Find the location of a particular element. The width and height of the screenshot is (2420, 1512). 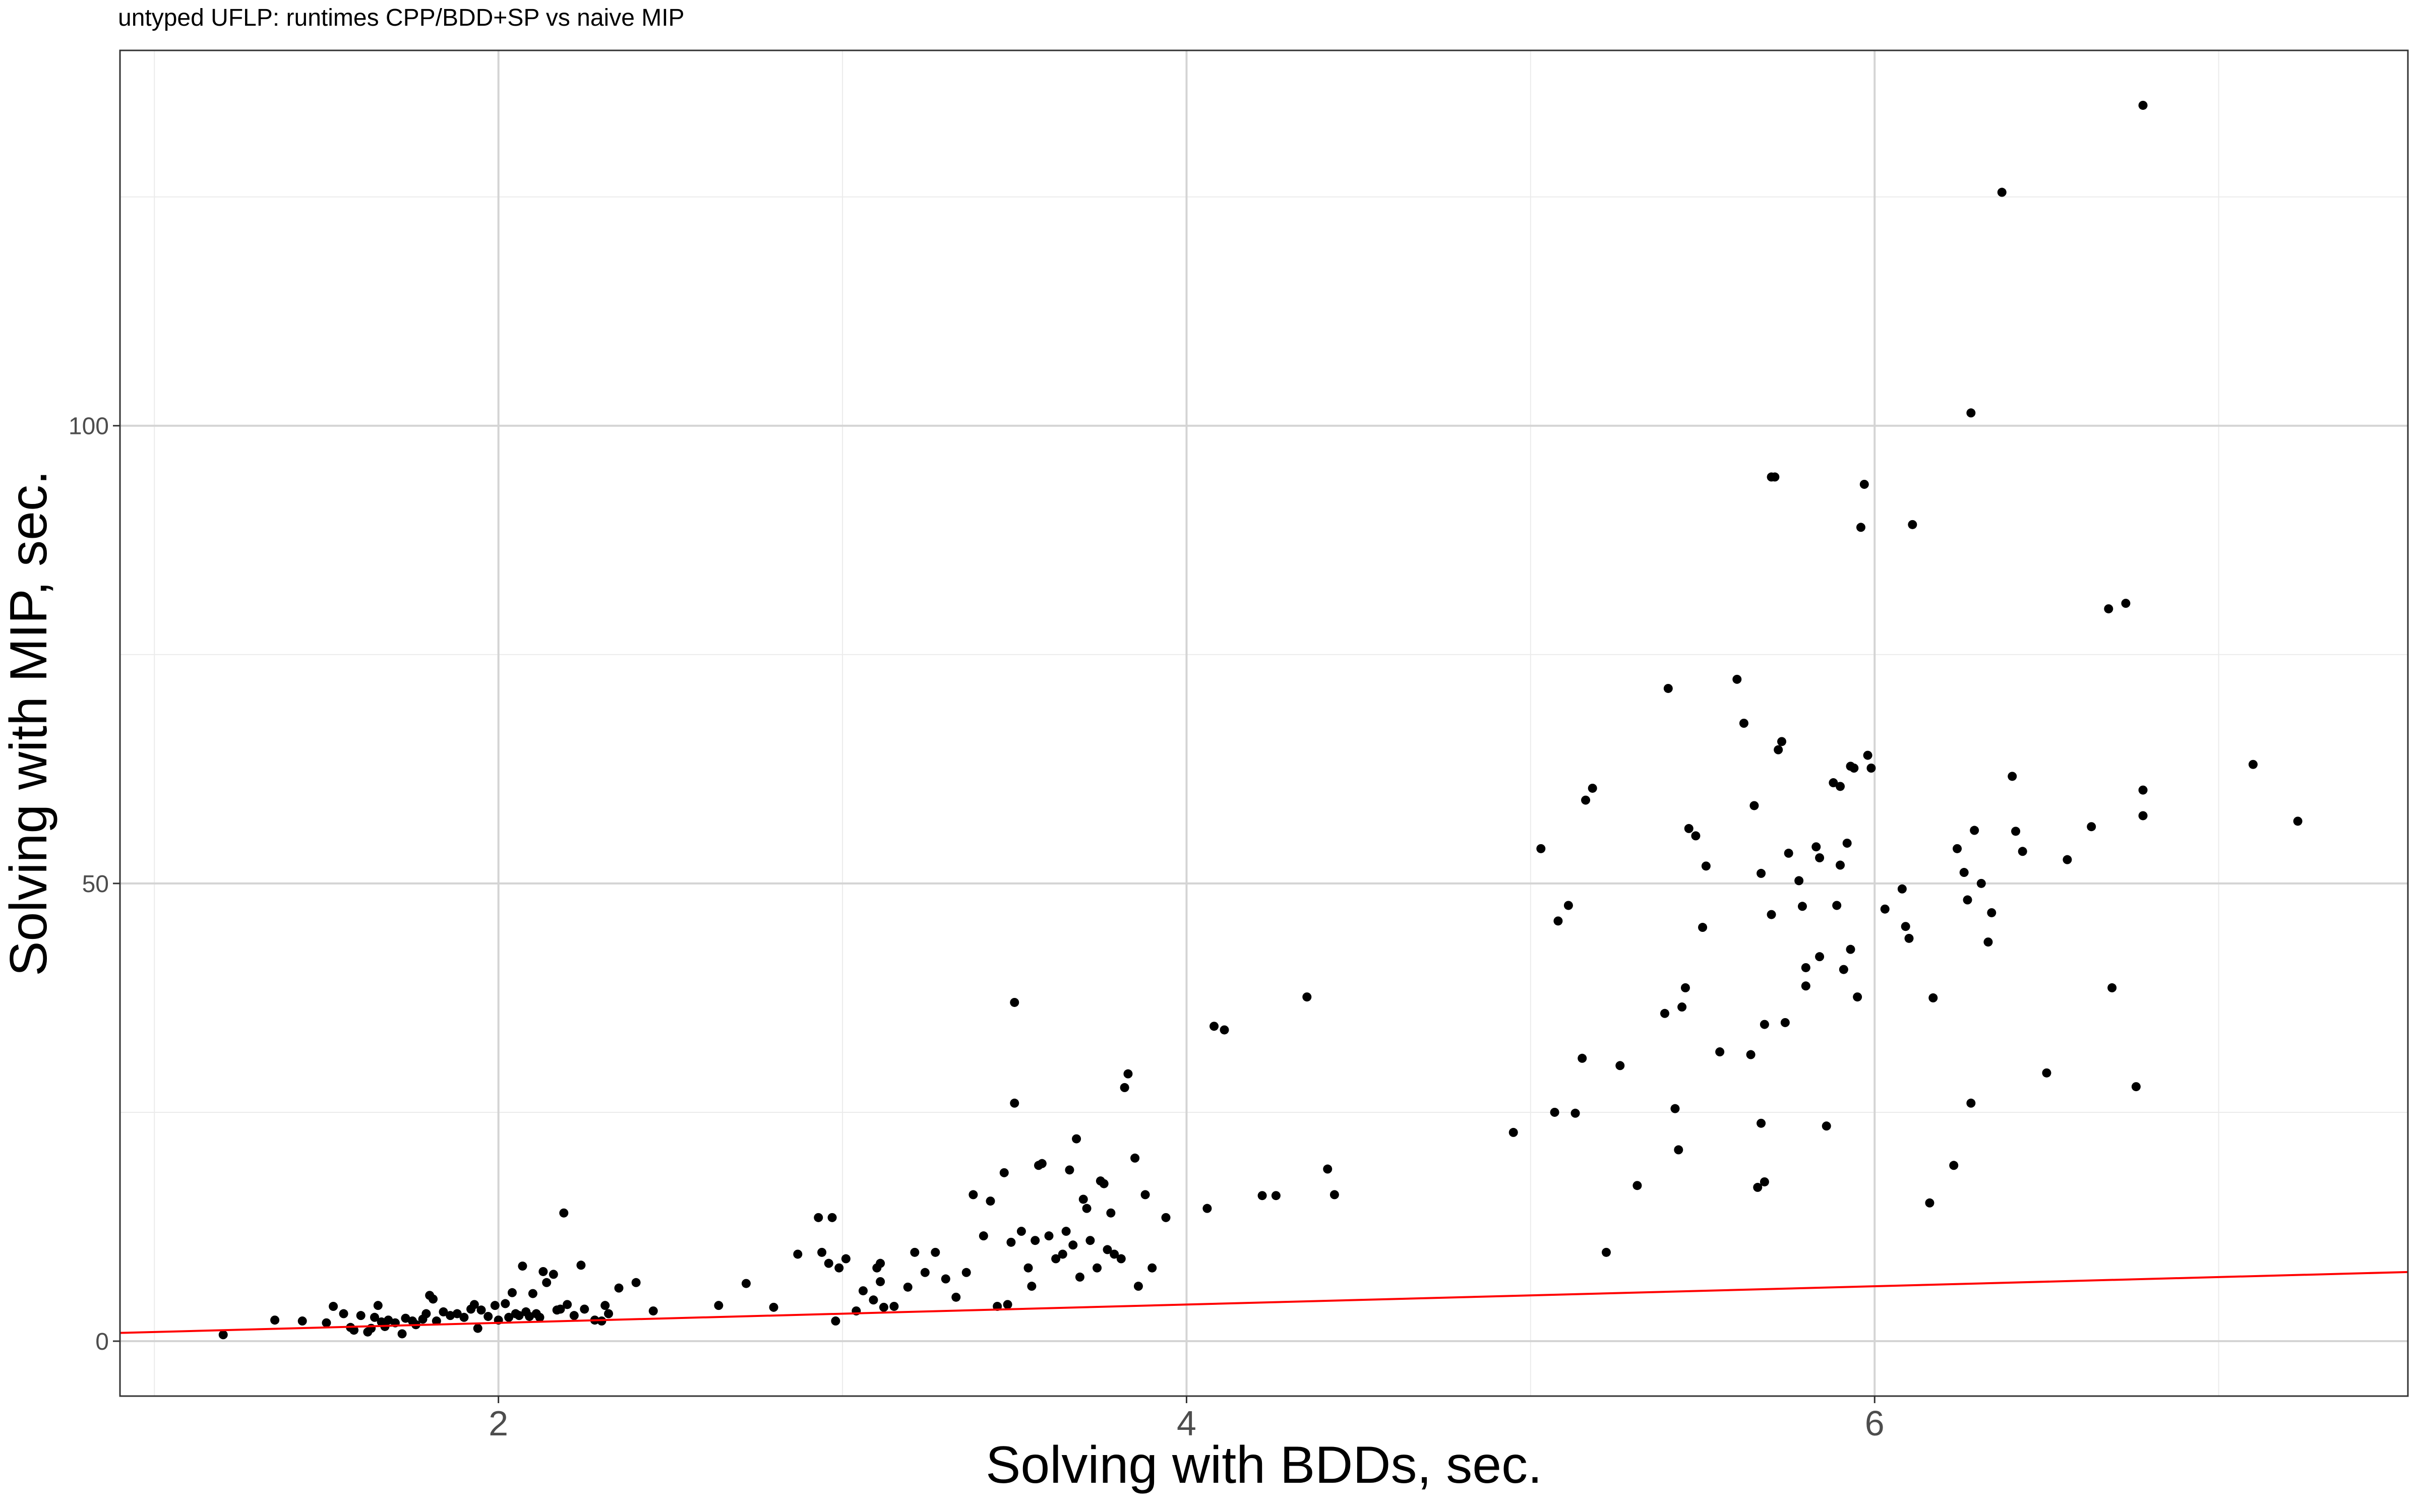

y-tick-label: 50 is located at coordinates (95, 885).